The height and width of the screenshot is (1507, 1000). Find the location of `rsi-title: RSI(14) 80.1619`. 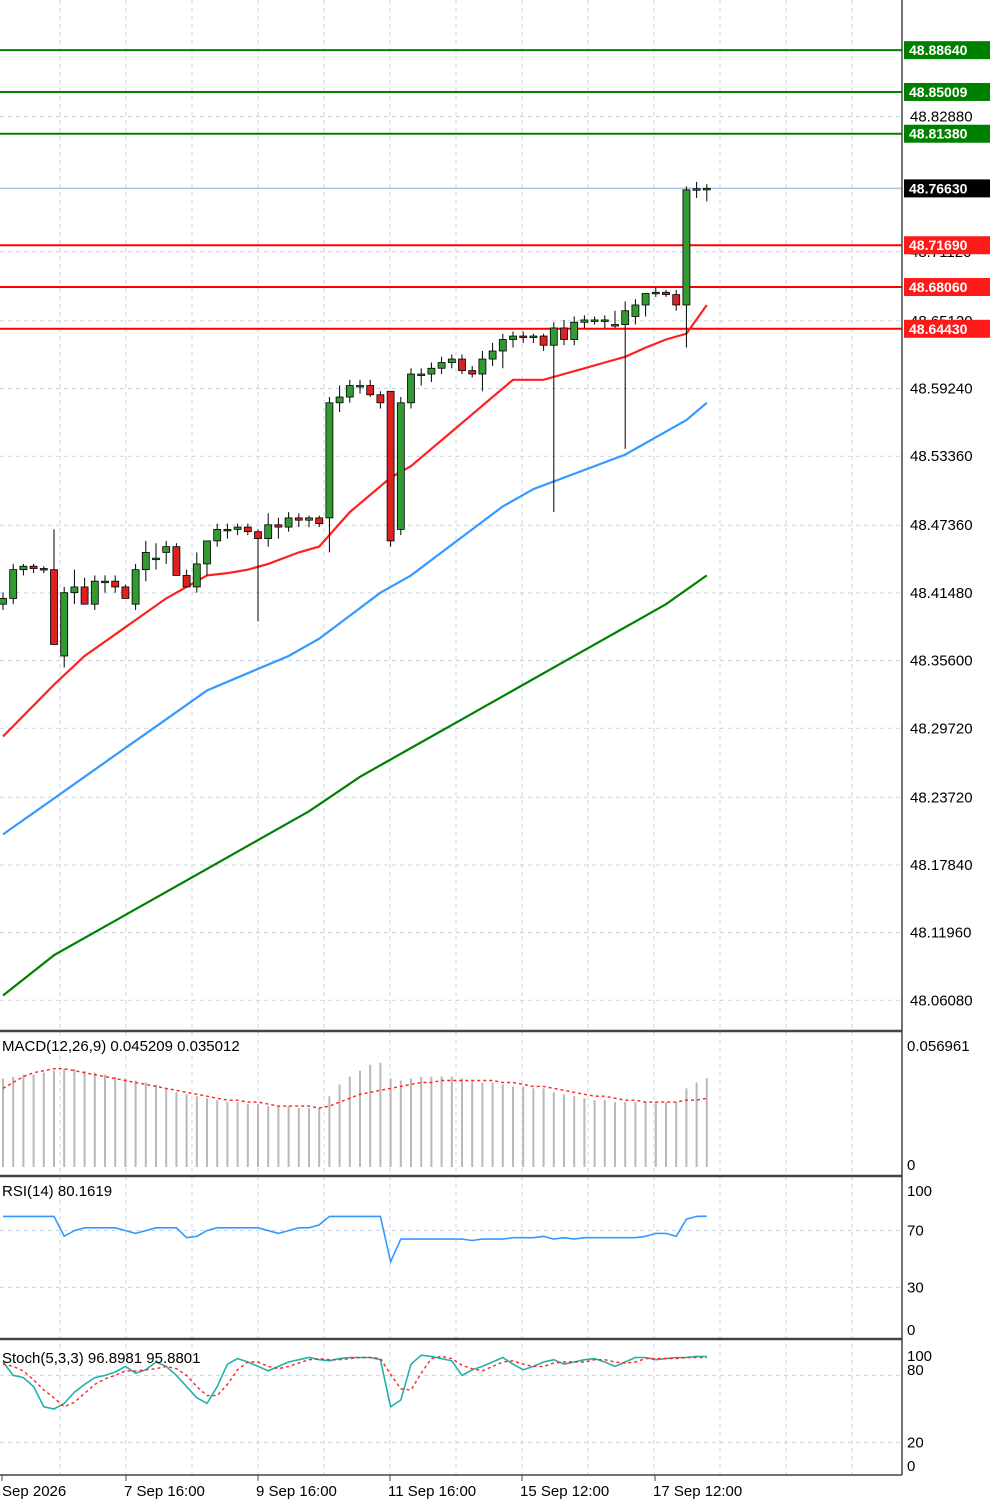

rsi-title: RSI(14) 80.1619 is located at coordinates (57, 1191).